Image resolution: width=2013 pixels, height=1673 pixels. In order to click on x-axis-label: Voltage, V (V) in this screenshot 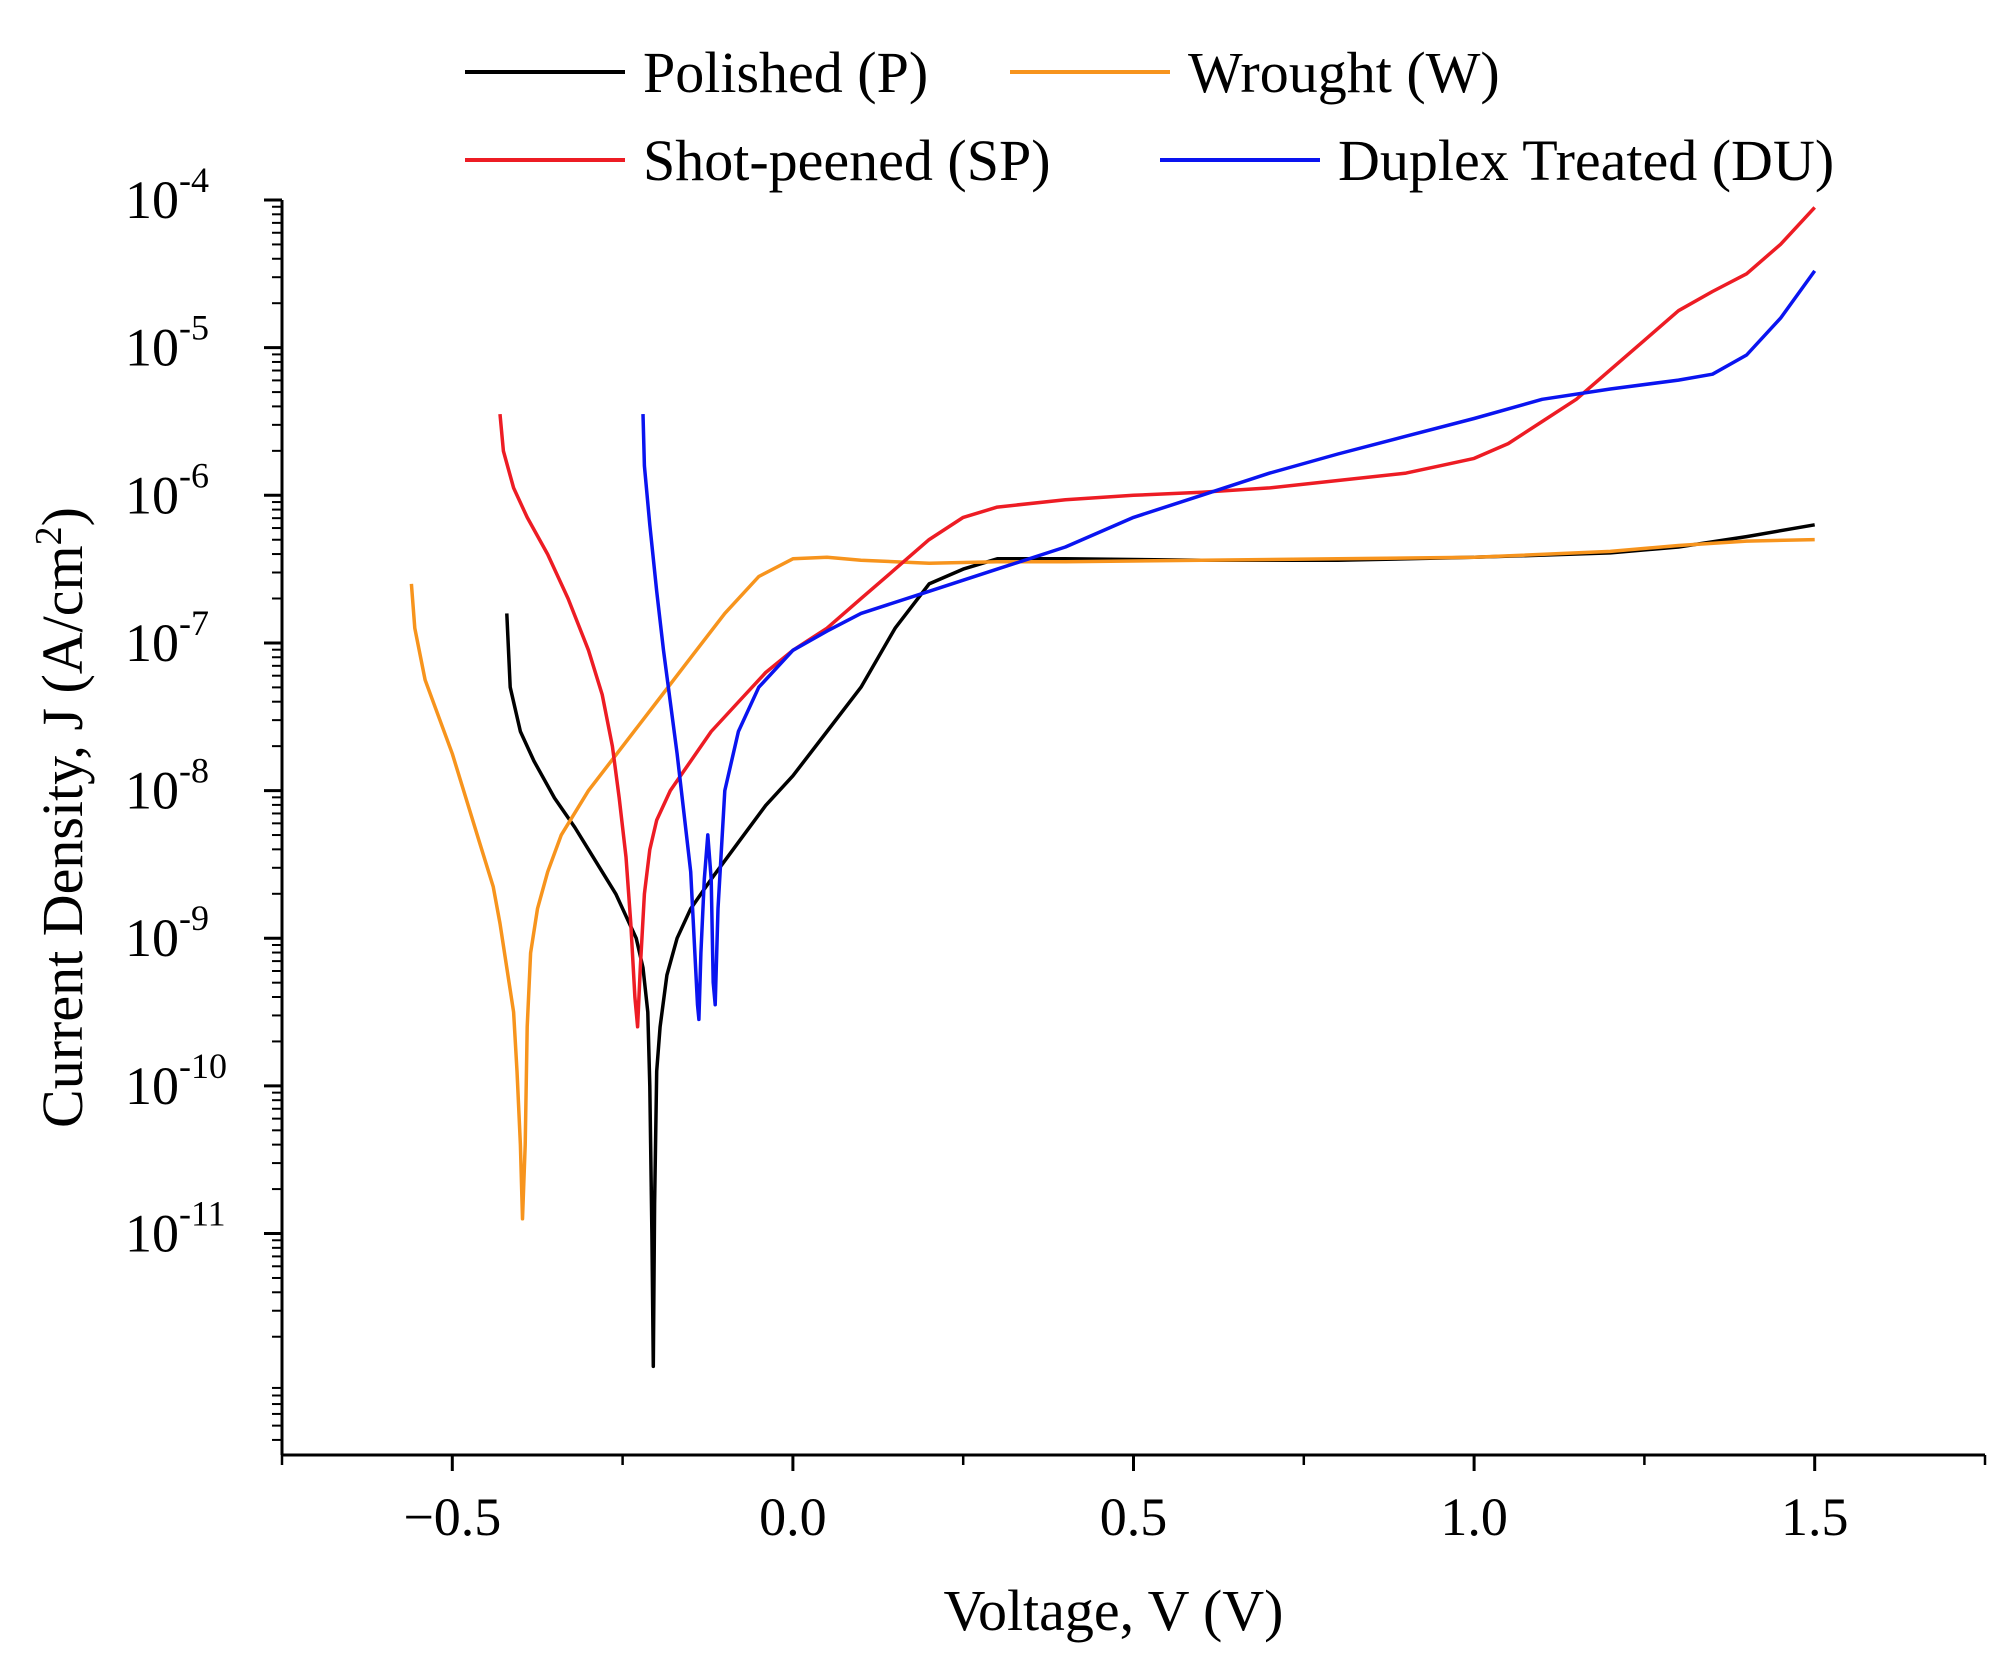, I will do `click(1114, 1610)`.